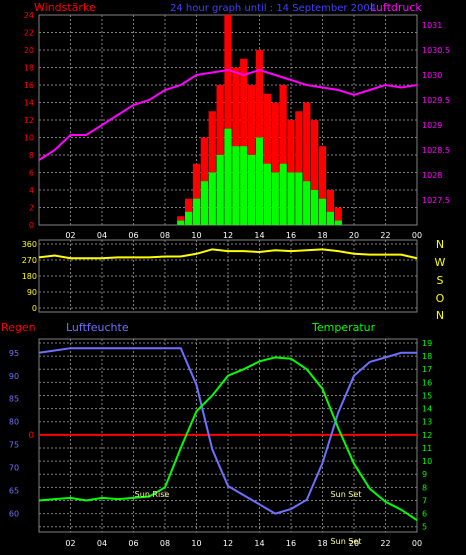 This screenshot has width=466, height=555. I want to click on temp-y-tick-19: 19, so click(427, 343).